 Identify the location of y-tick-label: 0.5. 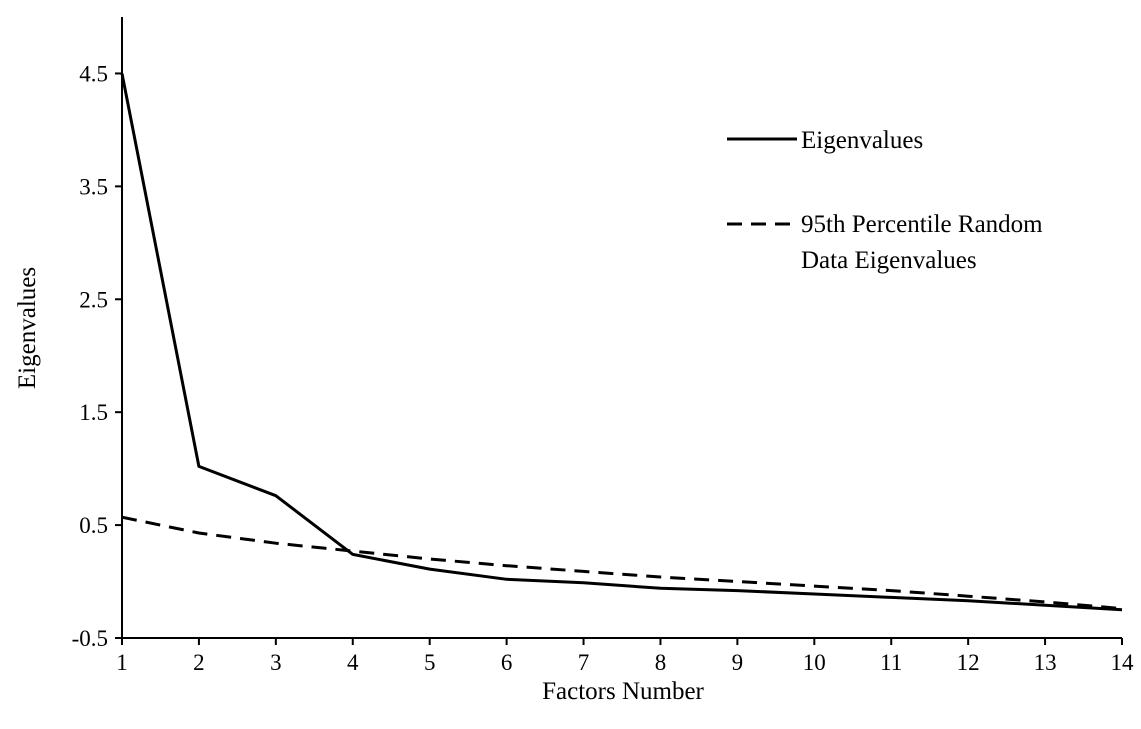
(93, 525).